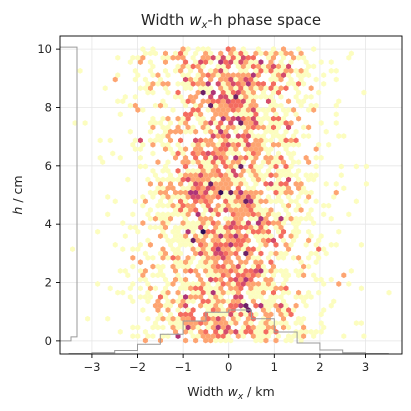 The width and height of the screenshot is (411, 411). What do you see at coordinates (230, 393) in the screenshot?
I see `x-axis-label: Width wx / km` at bounding box center [230, 393].